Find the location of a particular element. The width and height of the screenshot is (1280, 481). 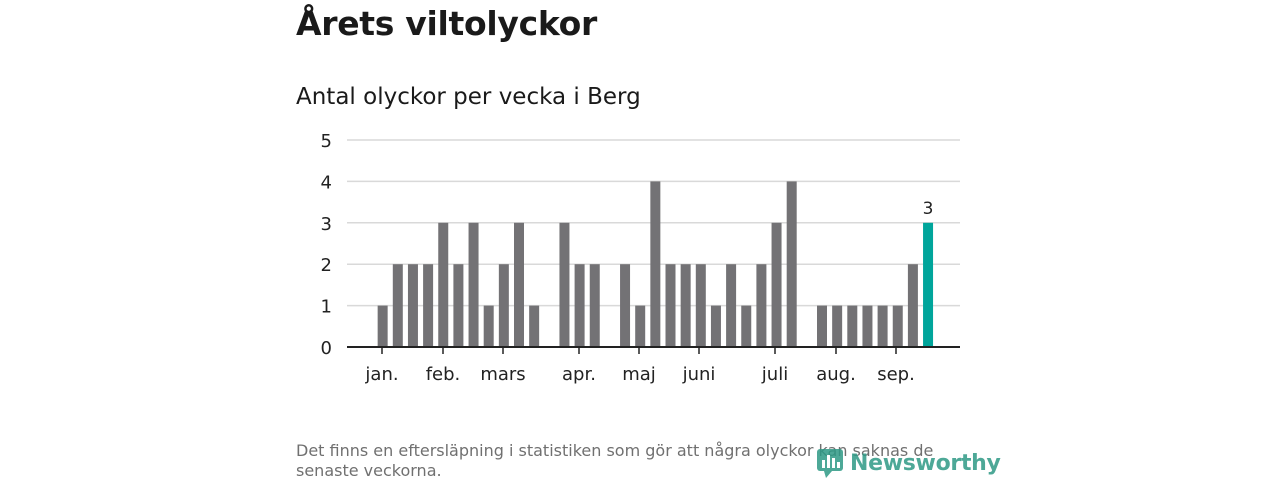

x-tick-label-feb: feb. is located at coordinates (443, 374).